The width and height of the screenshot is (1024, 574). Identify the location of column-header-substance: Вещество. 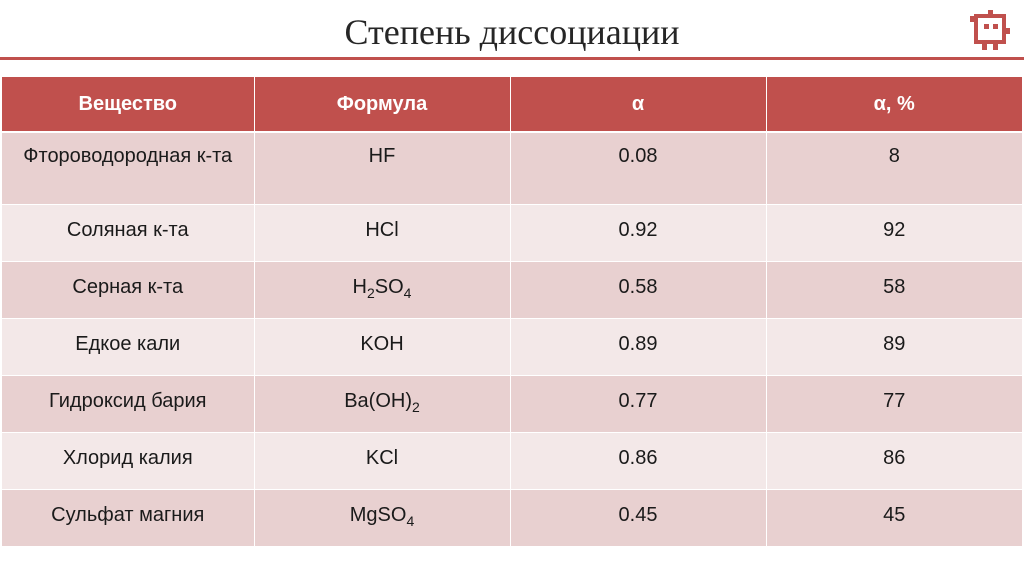
(128, 105).